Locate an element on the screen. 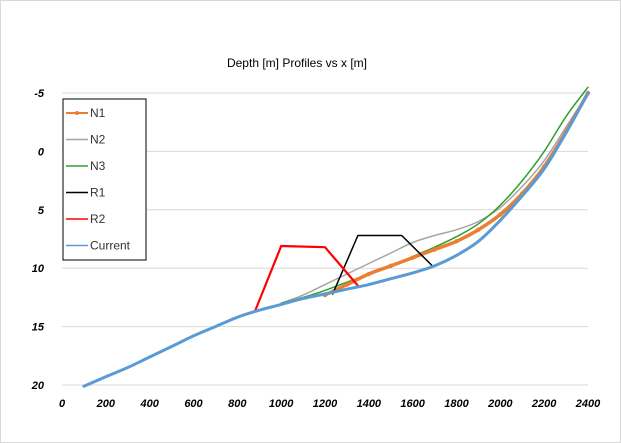  x-tick-label: 200 is located at coordinates (106, 404).